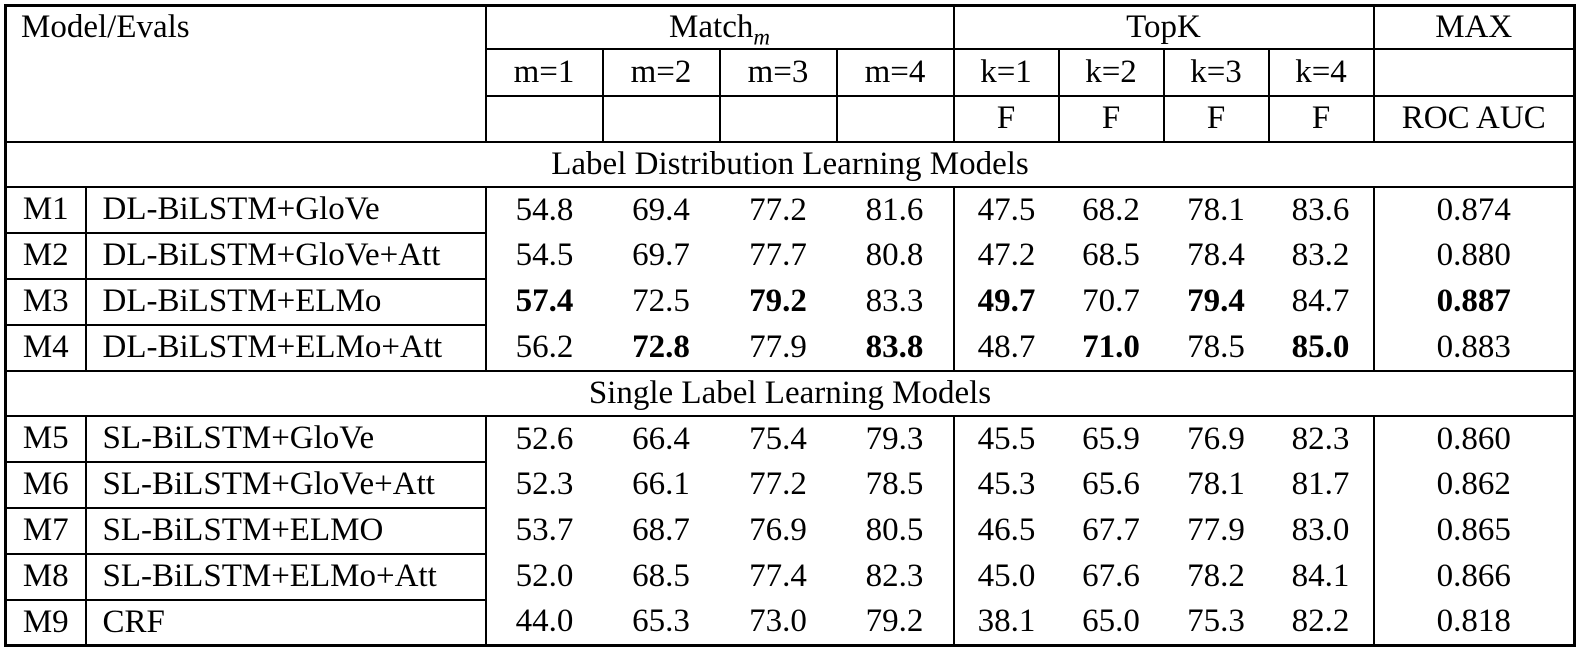 Image resolution: width=1579 pixels, height=660 pixels. I want to click on match-col-m1: m=1, so click(544, 72).